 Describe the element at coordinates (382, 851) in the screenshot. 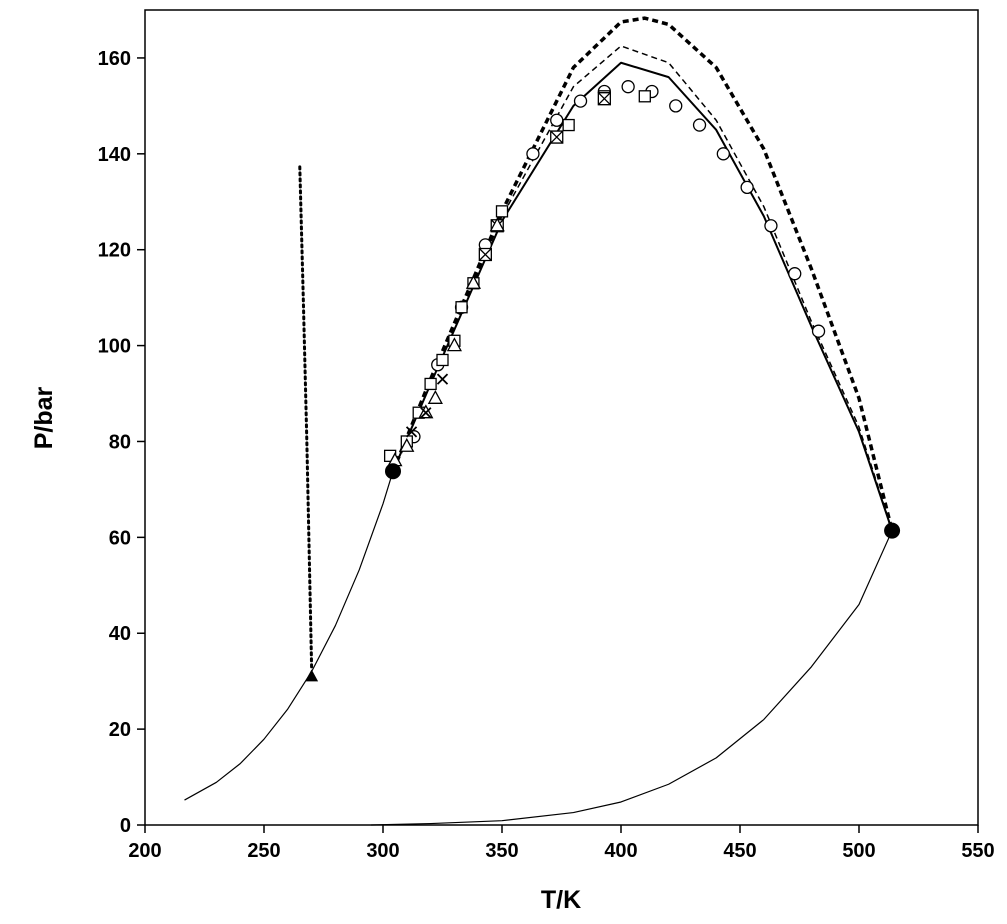

I see `x-tick-label: 300` at that location.